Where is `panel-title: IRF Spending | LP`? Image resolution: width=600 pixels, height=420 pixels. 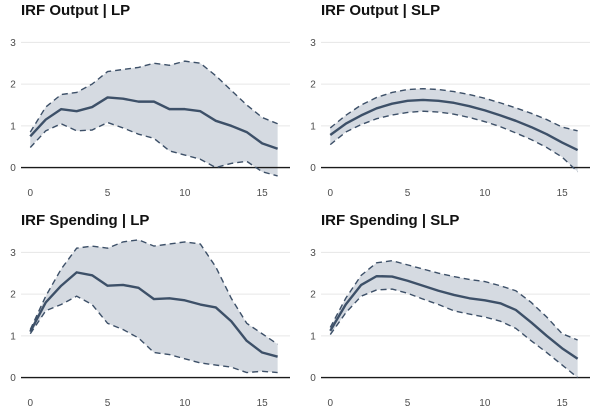
panel-title: IRF Spending | LP is located at coordinates (85, 220).